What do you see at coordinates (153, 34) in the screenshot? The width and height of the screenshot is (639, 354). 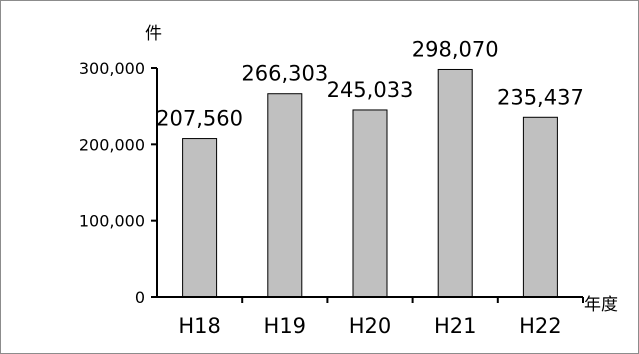 I see `y-axis-unit-label: 件` at bounding box center [153, 34].